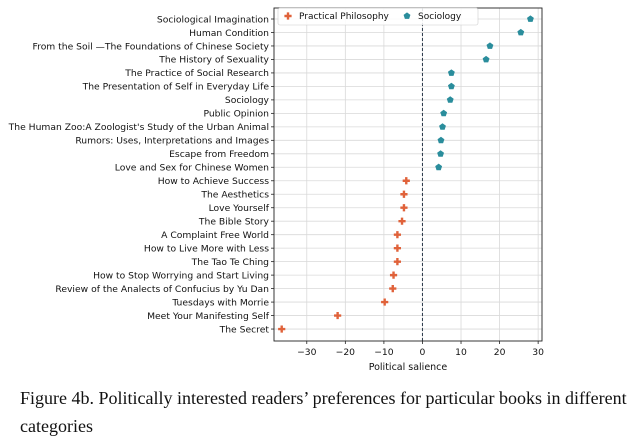  I want to click on x-axis-label: Political salience, so click(408, 367).